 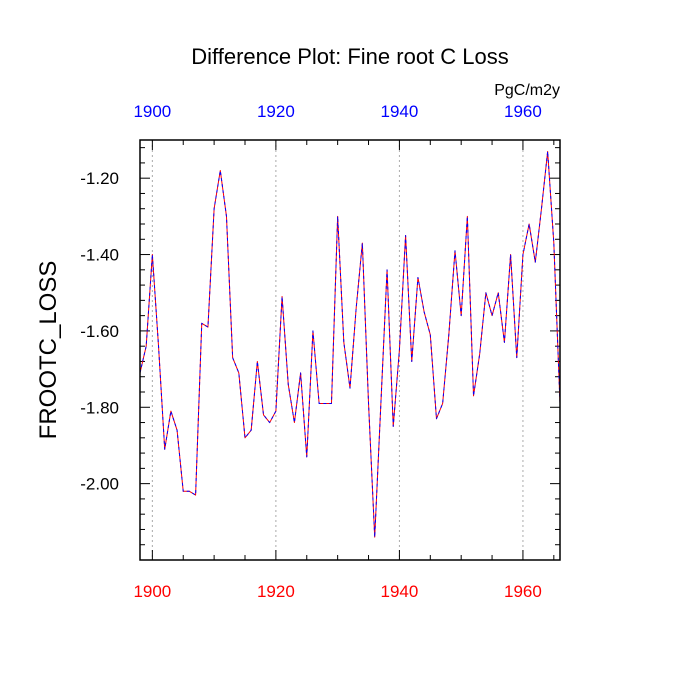 I want to click on x-tick-label-top: 1920, so click(x=276, y=111).